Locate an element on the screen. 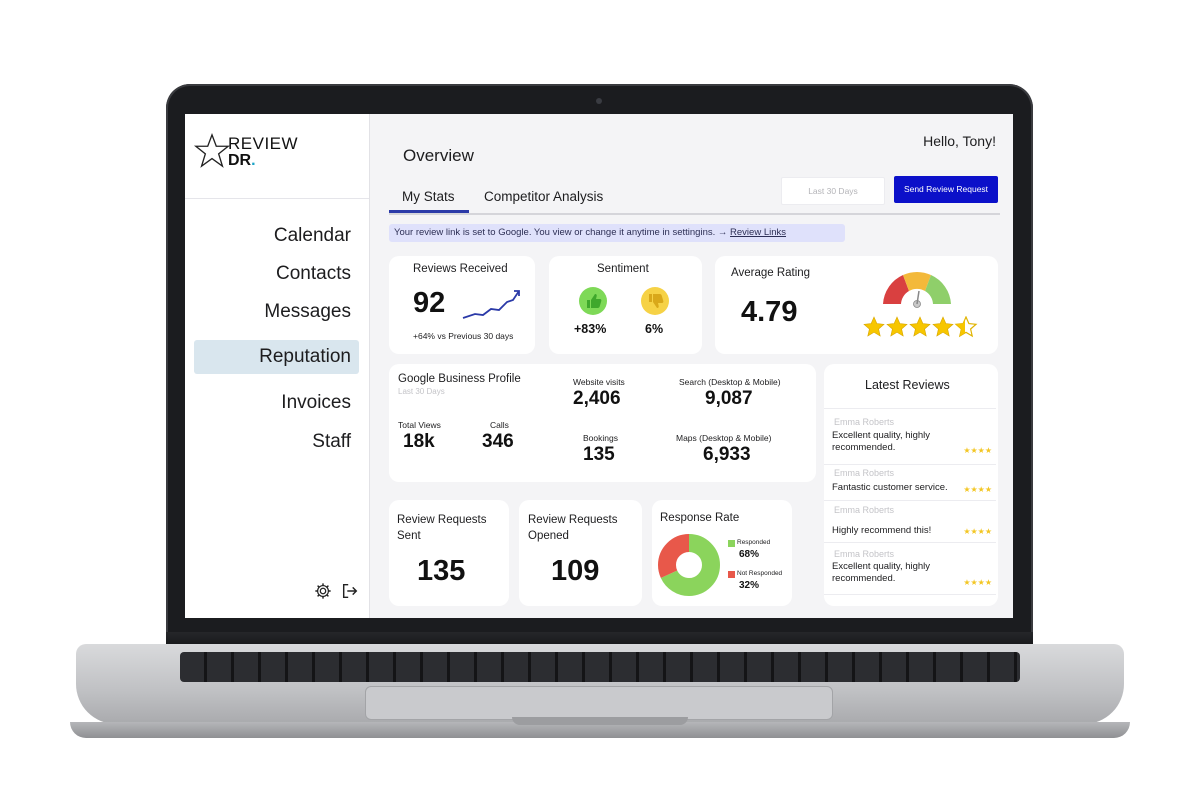  donut-slice-not-responded is located at coordinates (689, 565).